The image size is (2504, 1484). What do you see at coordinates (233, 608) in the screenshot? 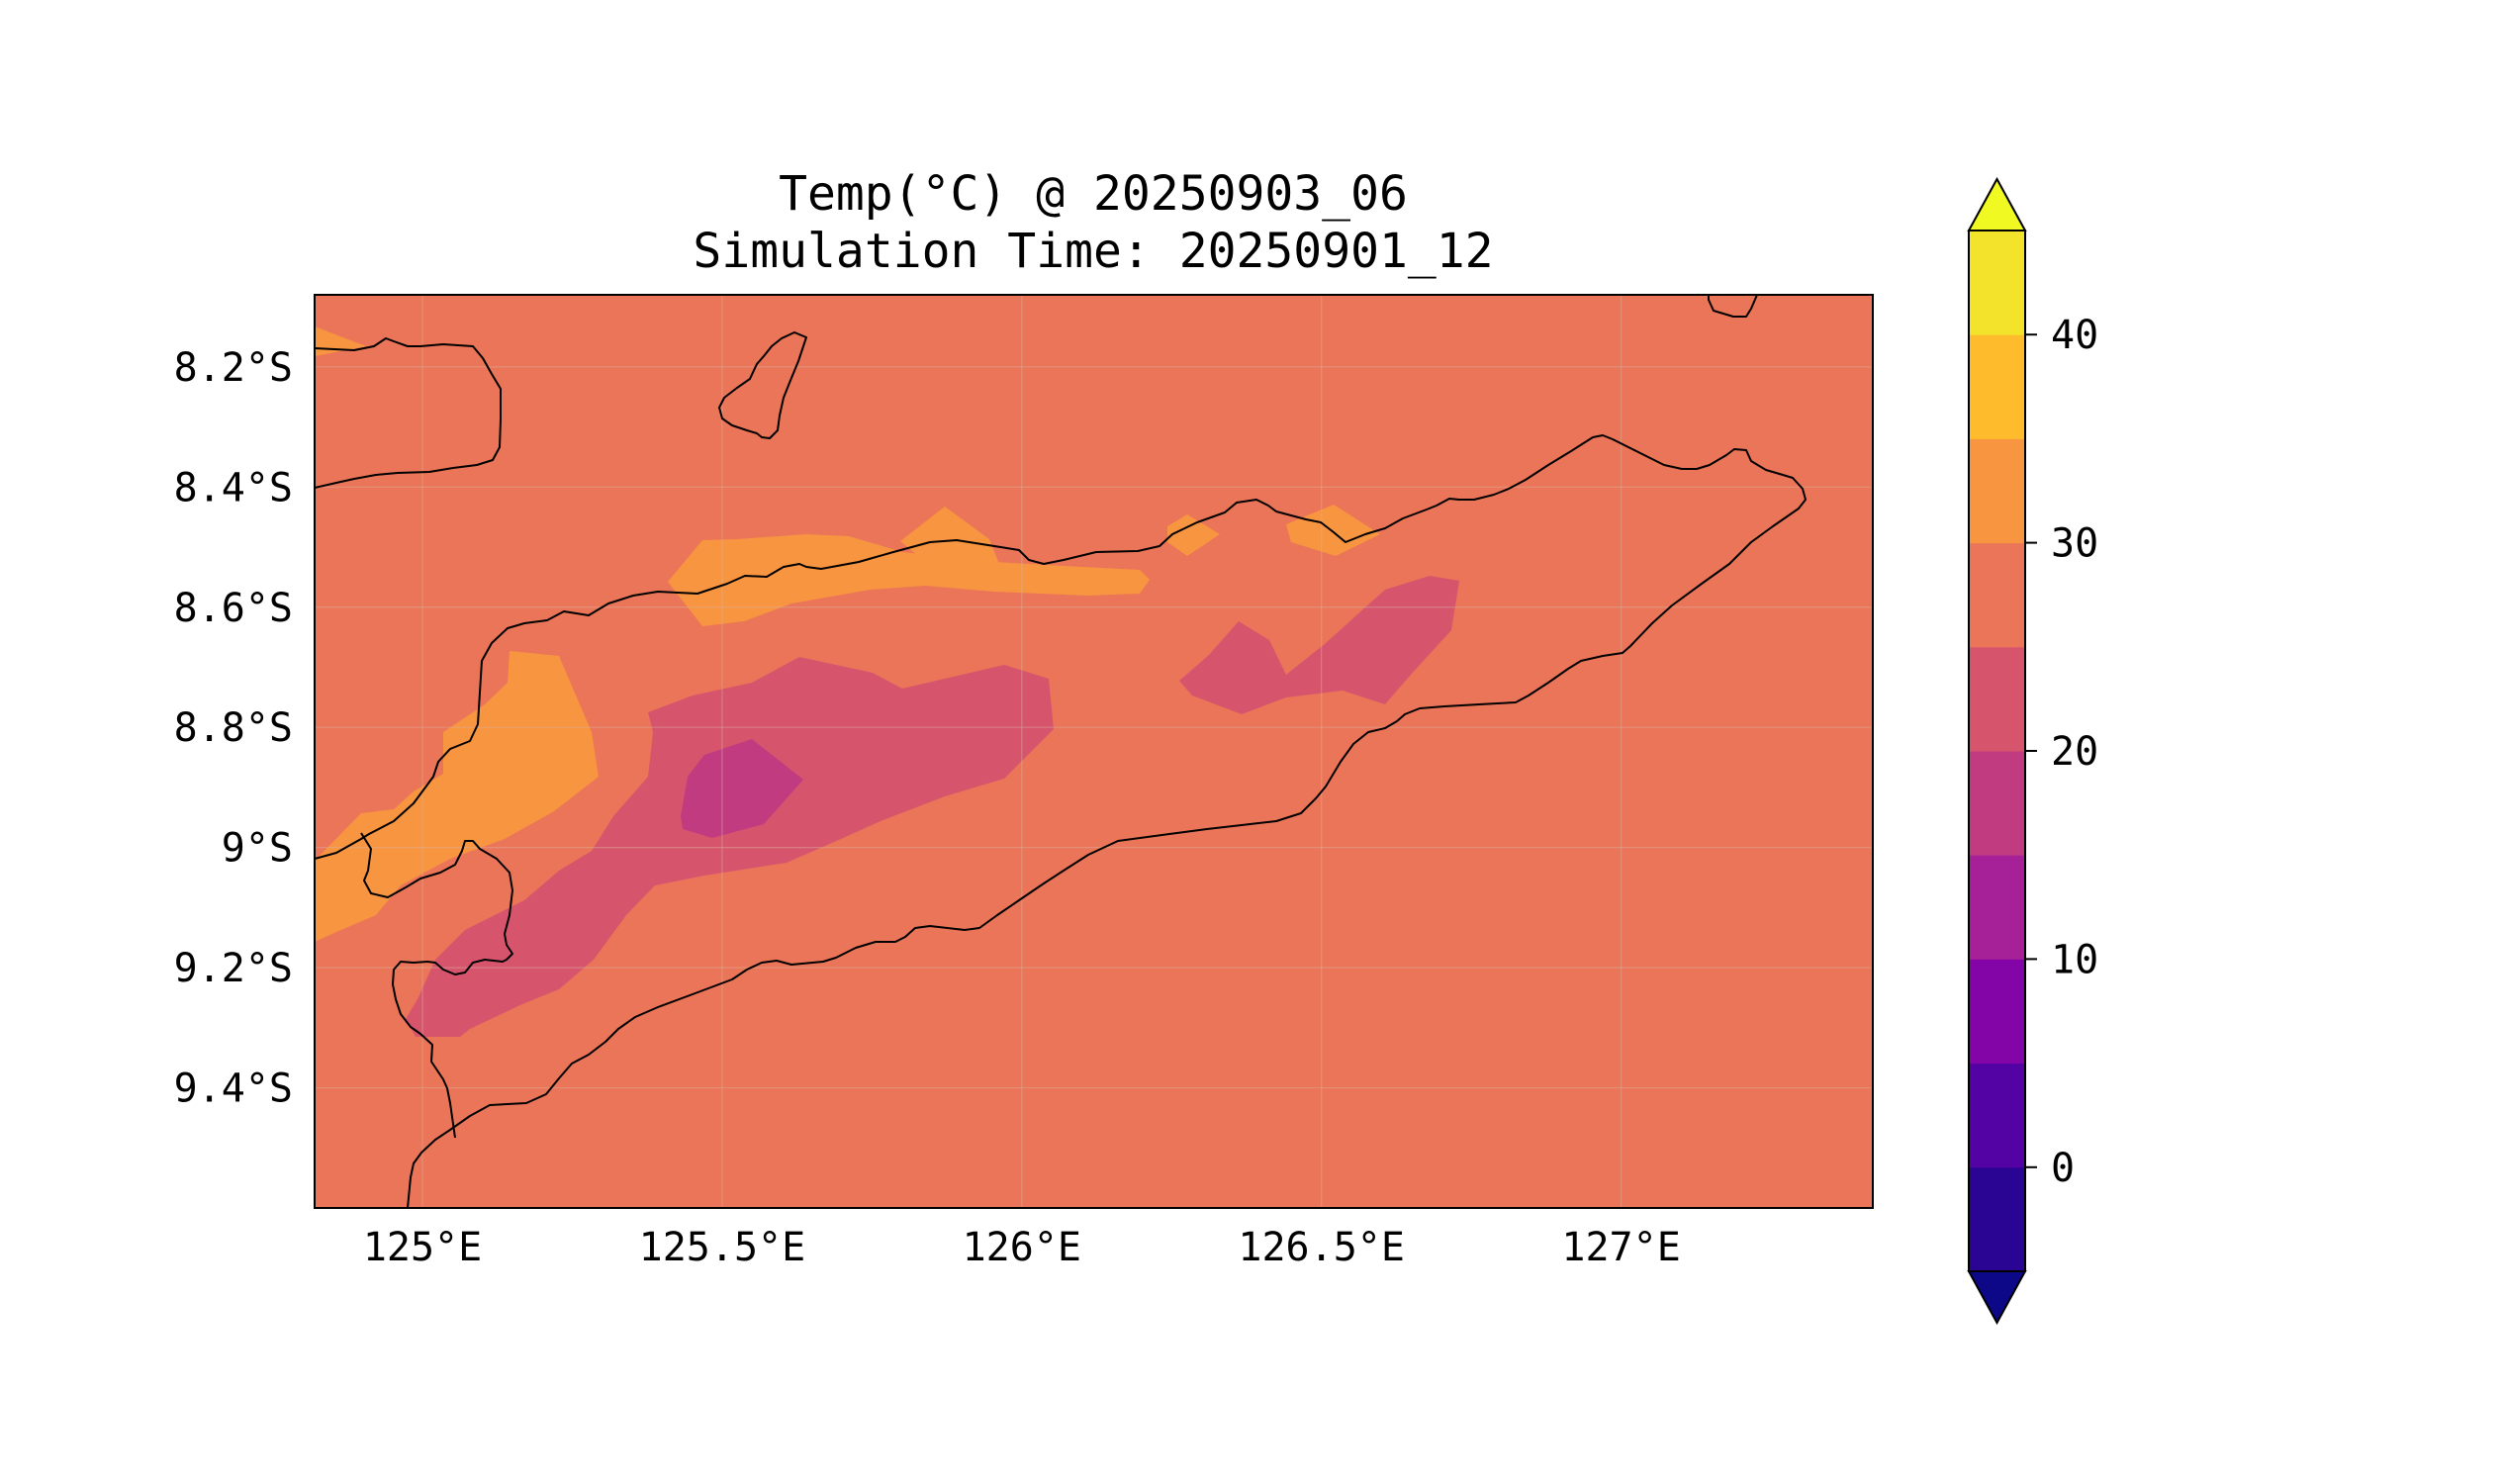
I see `y-tick-label: 8.6°S` at bounding box center [233, 608].